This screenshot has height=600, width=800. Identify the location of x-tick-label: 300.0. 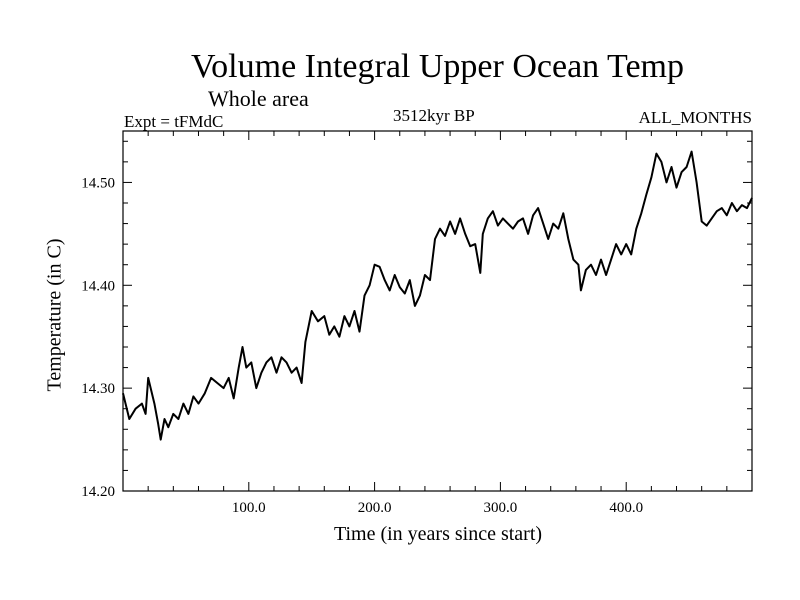
(501, 508).